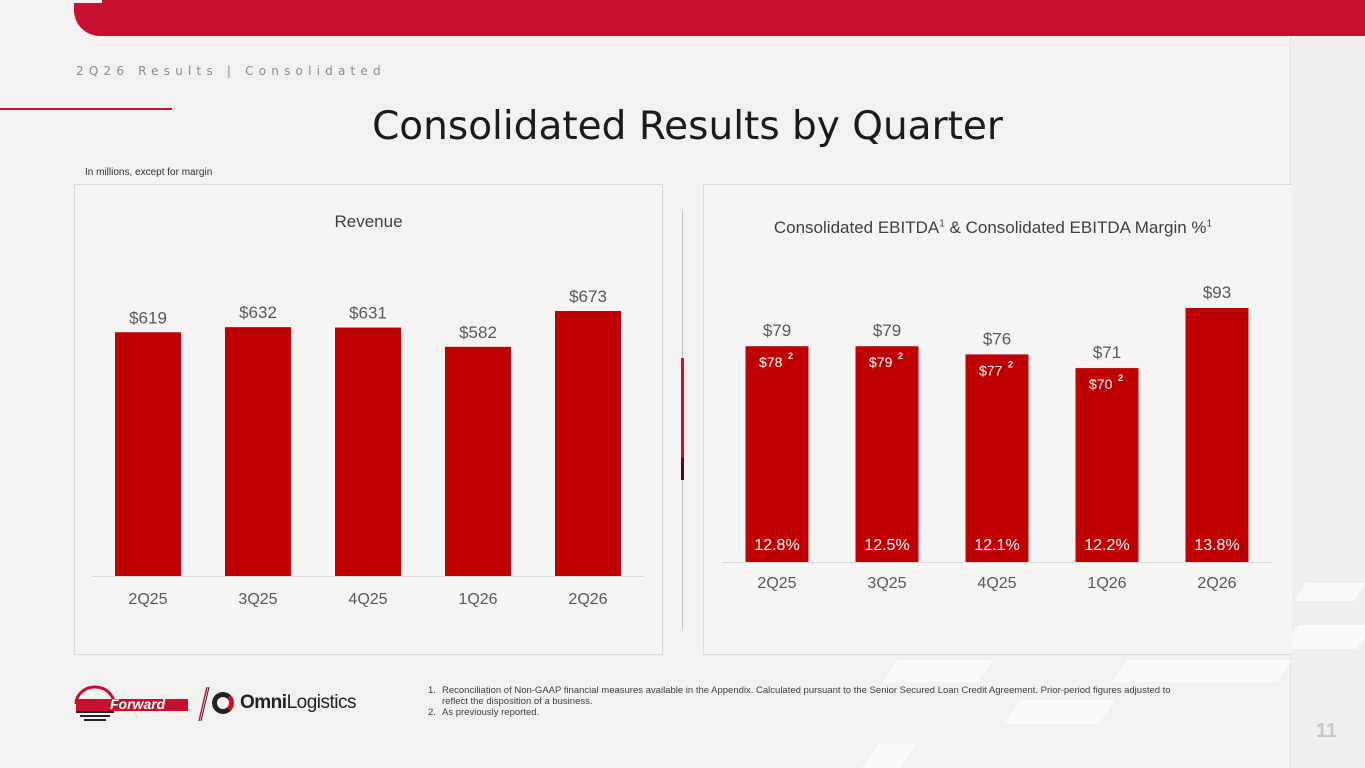  I want to click on revenue-chart-title: Revenue, so click(368, 221).